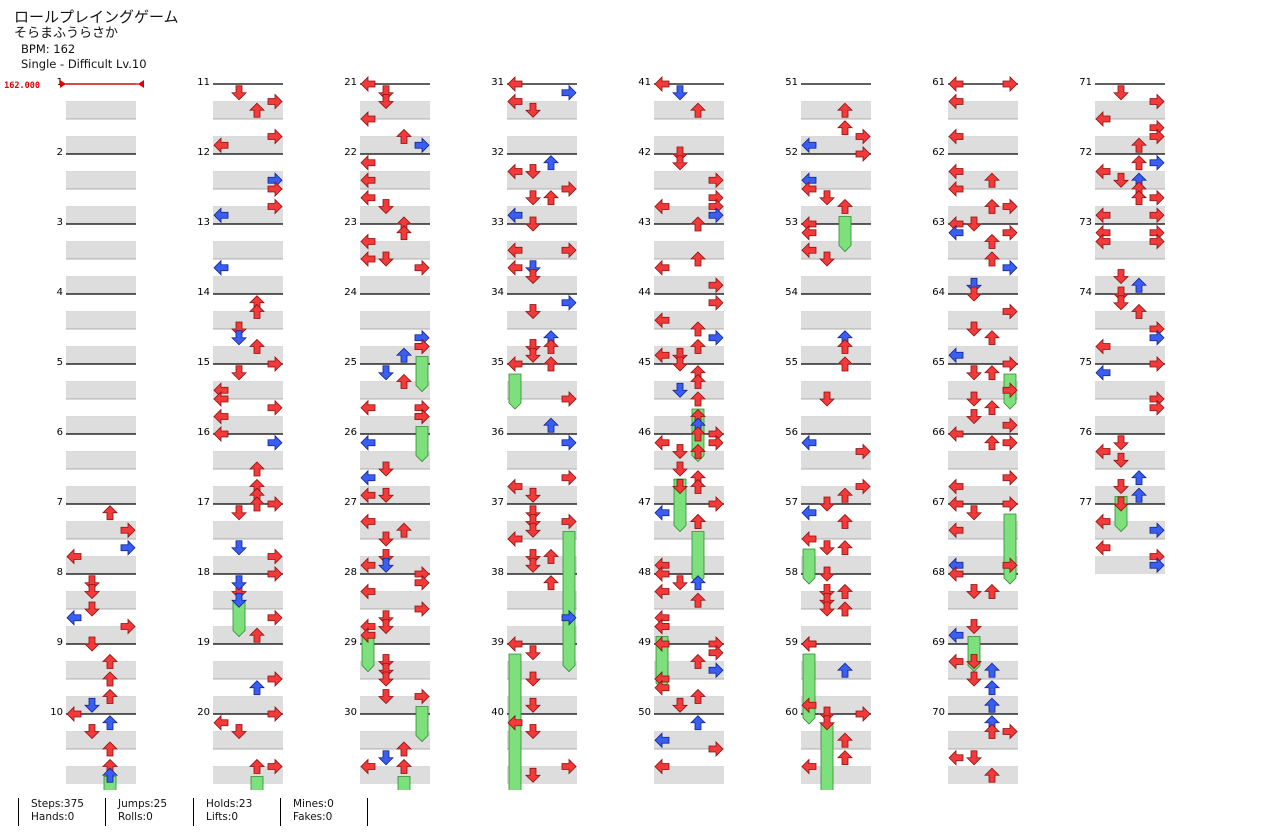  What do you see at coordinates (791, 642) in the screenshot?
I see `measure-number: 59` at bounding box center [791, 642].